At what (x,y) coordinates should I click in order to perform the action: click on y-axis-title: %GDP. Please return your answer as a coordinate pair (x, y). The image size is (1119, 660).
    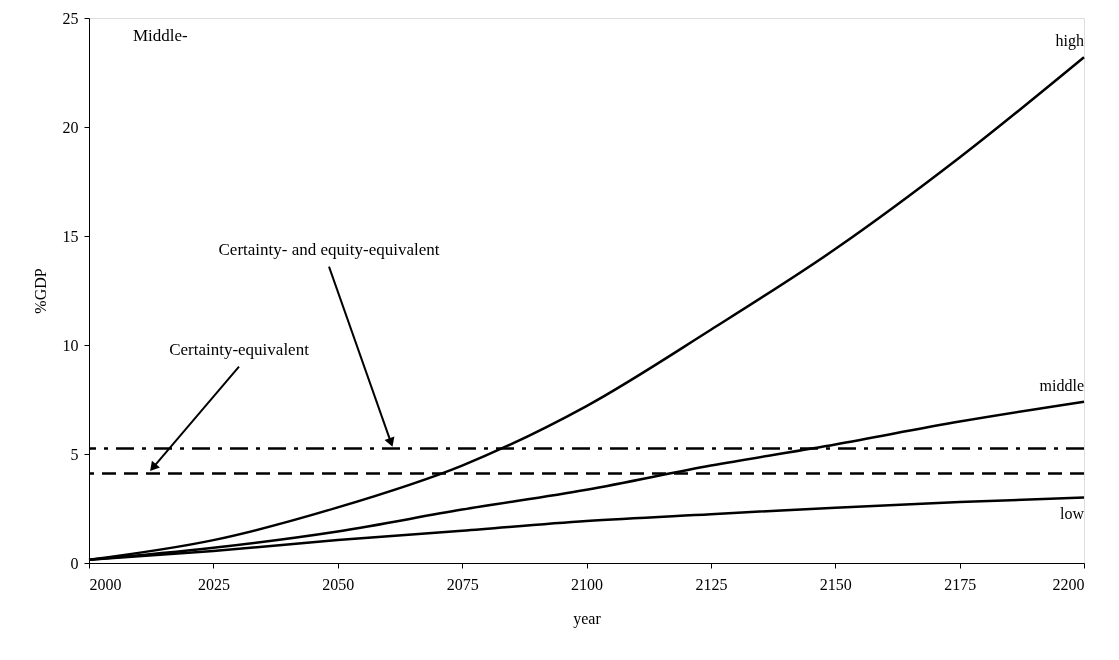
    Looking at the image, I should click on (40, 291).